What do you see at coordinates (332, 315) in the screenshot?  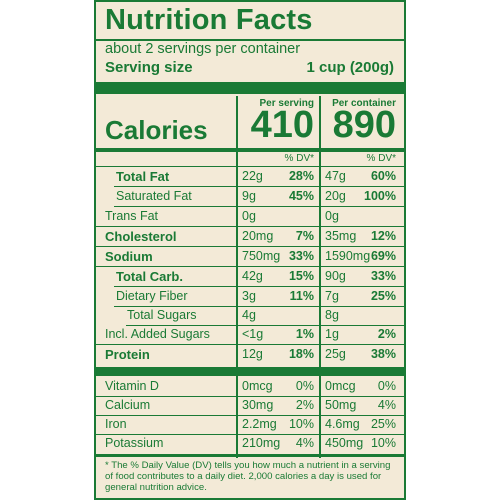 I see `nutrient-container-amount: 8g` at bounding box center [332, 315].